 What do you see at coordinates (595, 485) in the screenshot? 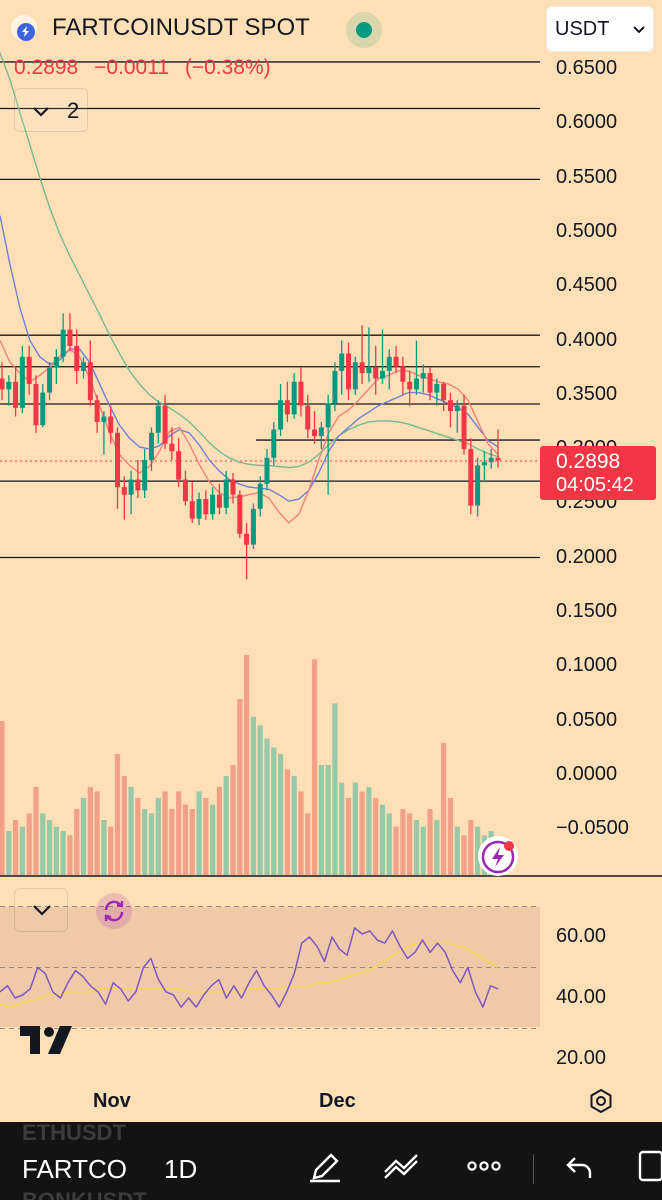
I see `candle-countdown: 04:05:42` at bounding box center [595, 485].